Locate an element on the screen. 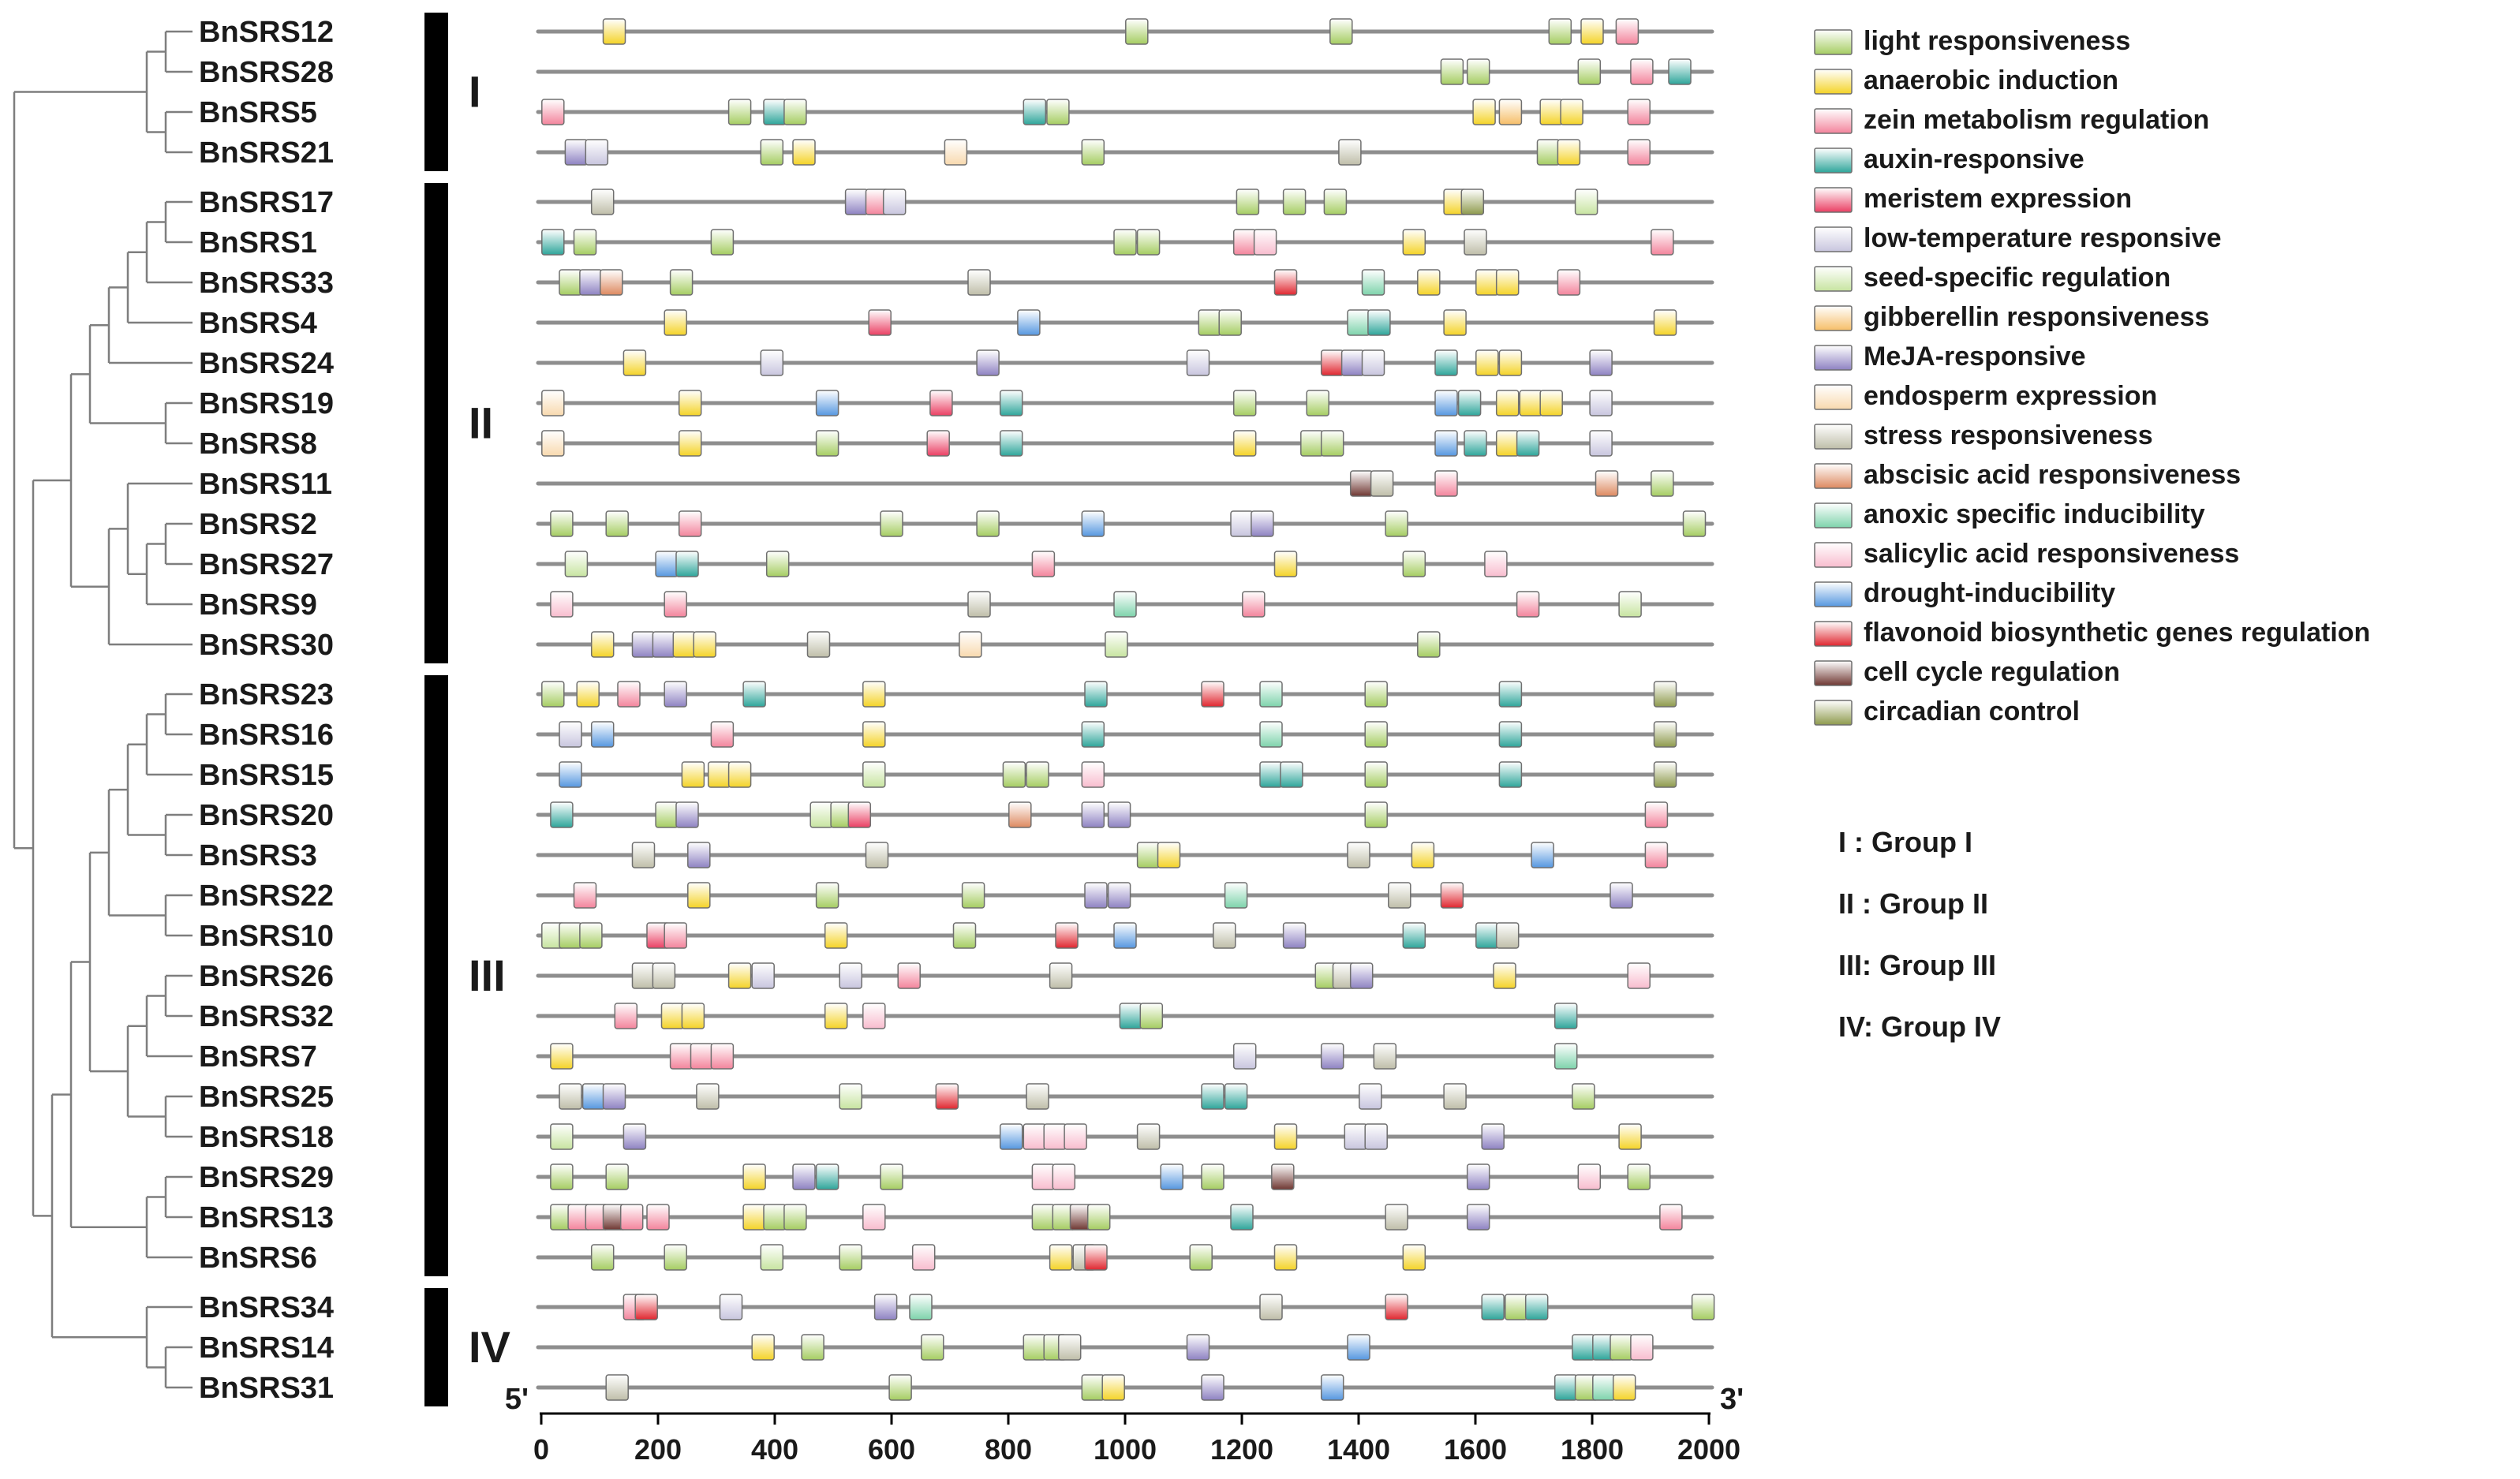 The width and height of the screenshot is (2520, 1479). group-key-item: IV: Group IV is located at coordinates (1919, 1026).